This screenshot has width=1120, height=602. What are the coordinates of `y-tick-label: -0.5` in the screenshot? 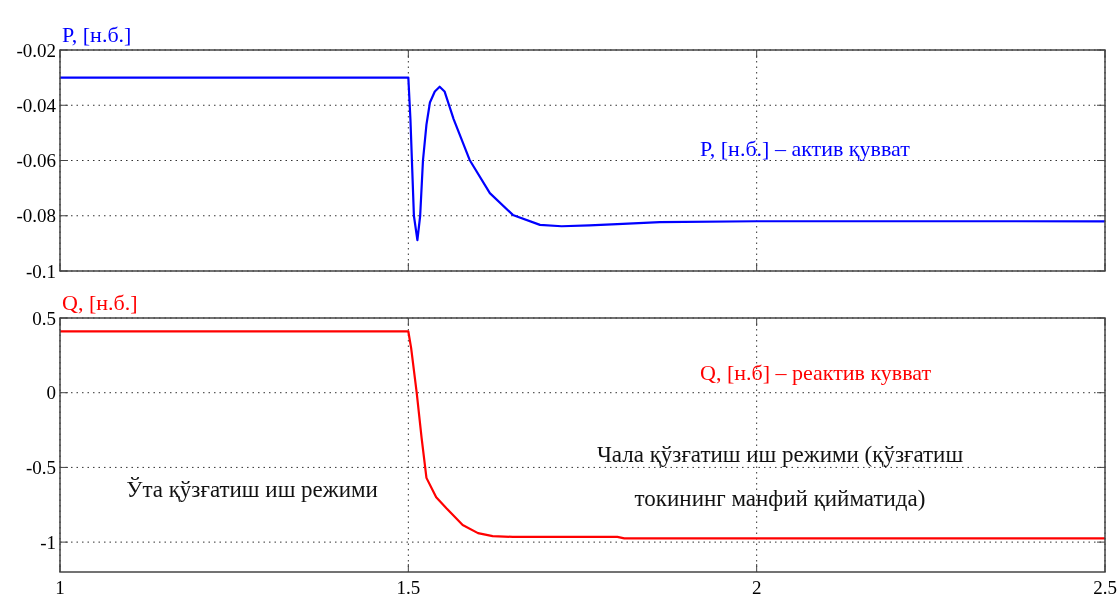 It's located at (40, 468).